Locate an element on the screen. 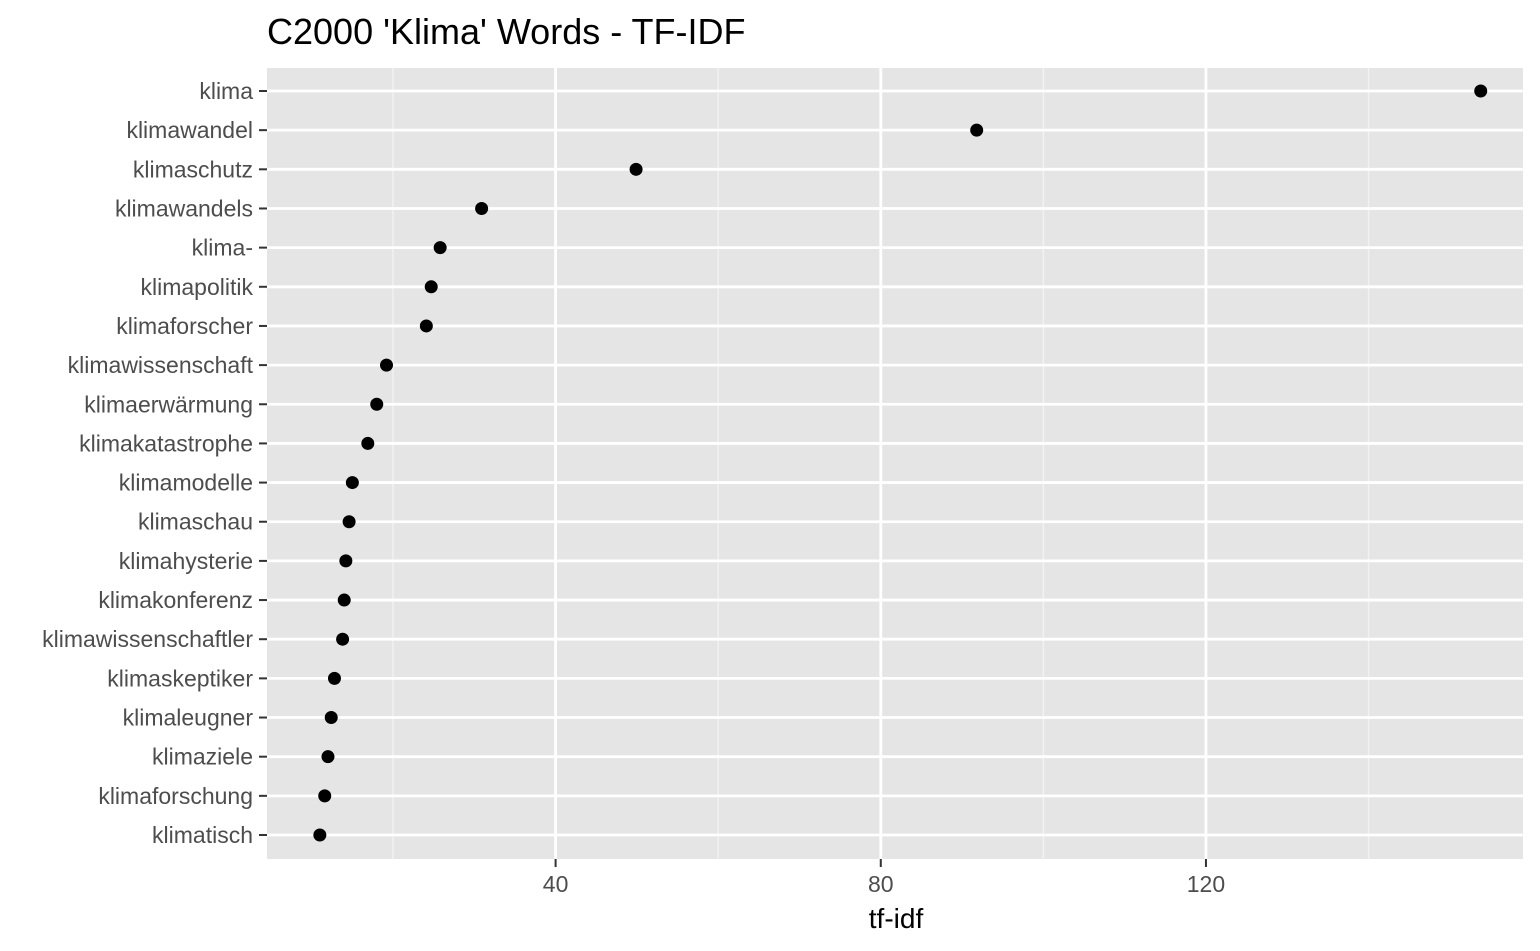  y-tick-label: klimamodelle is located at coordinates (186, 483).